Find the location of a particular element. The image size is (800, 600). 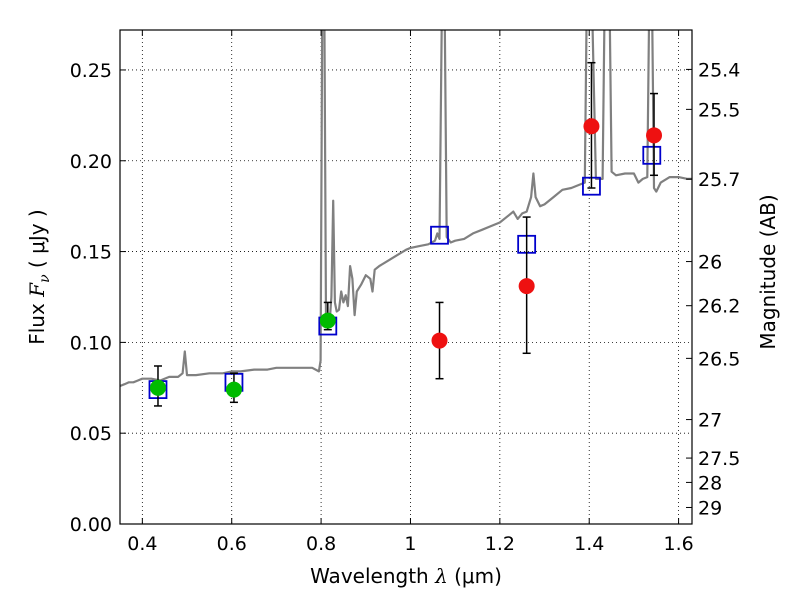

x-axis-label: Wavelength λ (μm) is located at coordinates (406, 576).